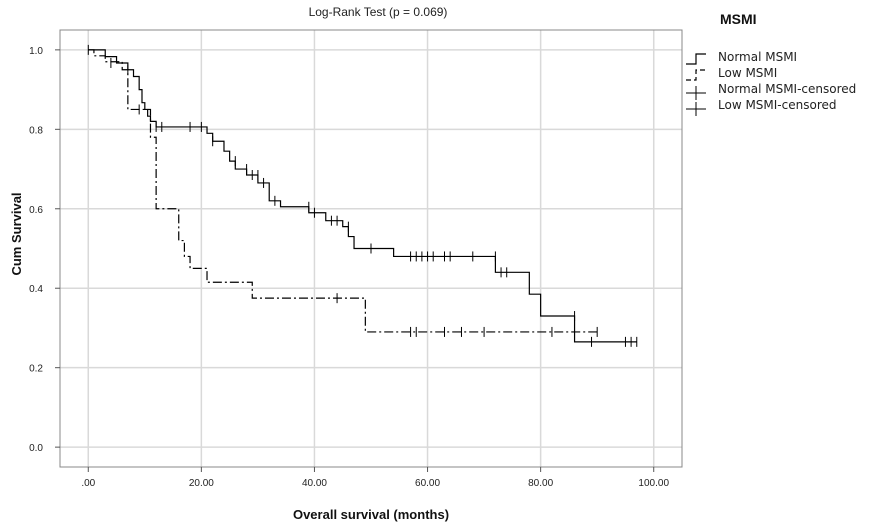 The image size is (896, 527). I want to click on legend-title: MSMI, so click(738, 19).